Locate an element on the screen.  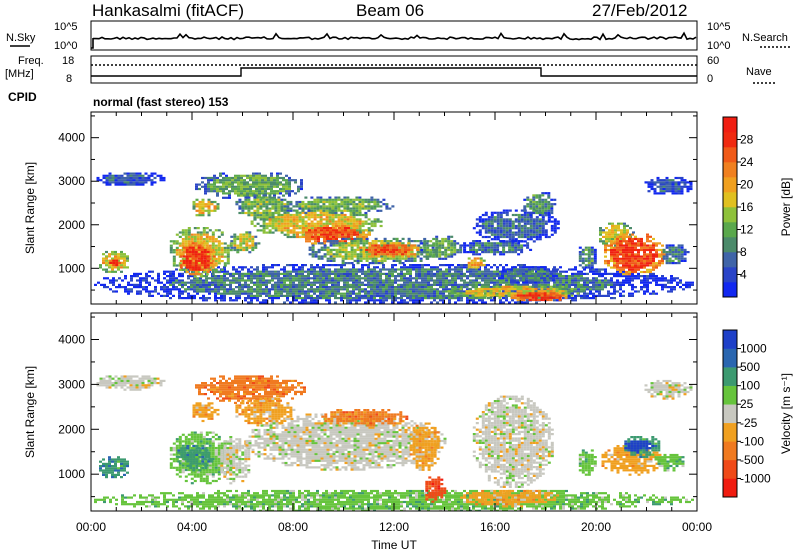
power-colorbar-label: 24 is located at coordinates (747, 162).